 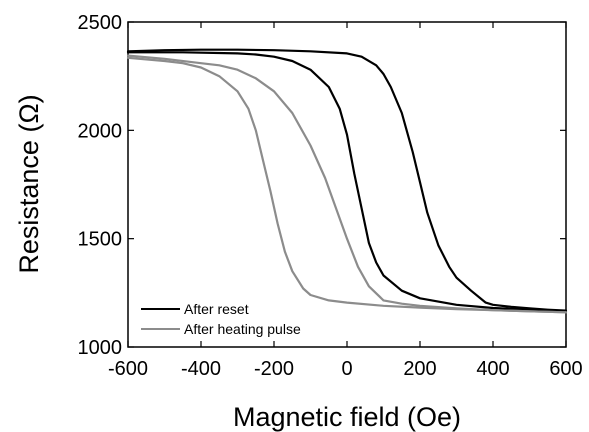 I want to click on x-tick-label: -600, so click(x=128, y=369).